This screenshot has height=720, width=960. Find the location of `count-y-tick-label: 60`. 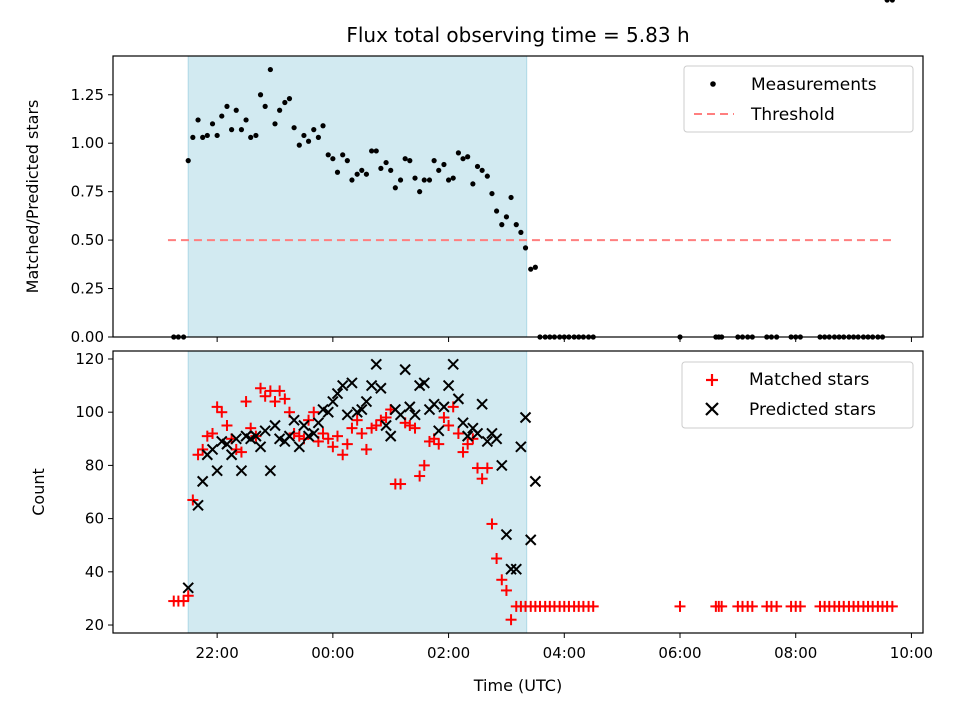

count-y-tick-label: 60 is located at coordinates (94, 519).